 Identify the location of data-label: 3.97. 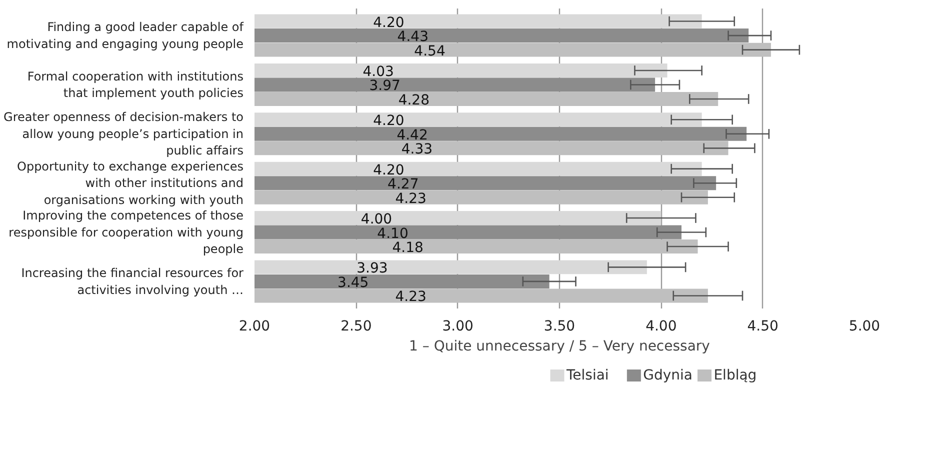
(384, 86).